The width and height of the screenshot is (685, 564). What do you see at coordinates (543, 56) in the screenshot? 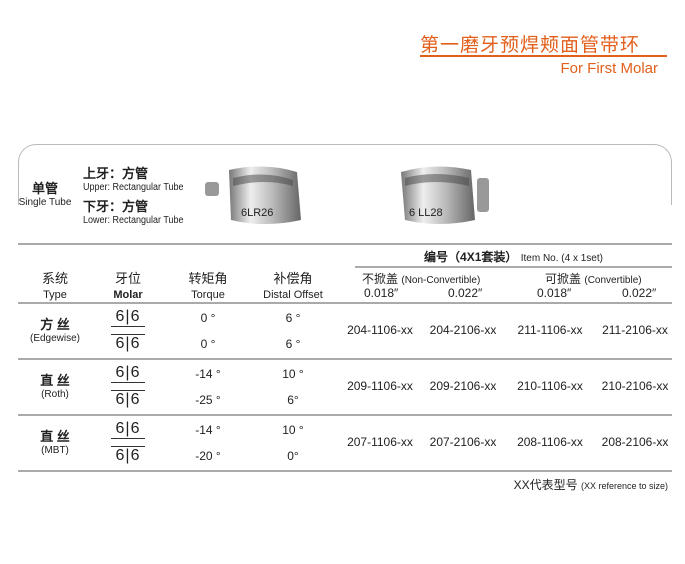
I see `title-underline` at bounding box center [543, 56].